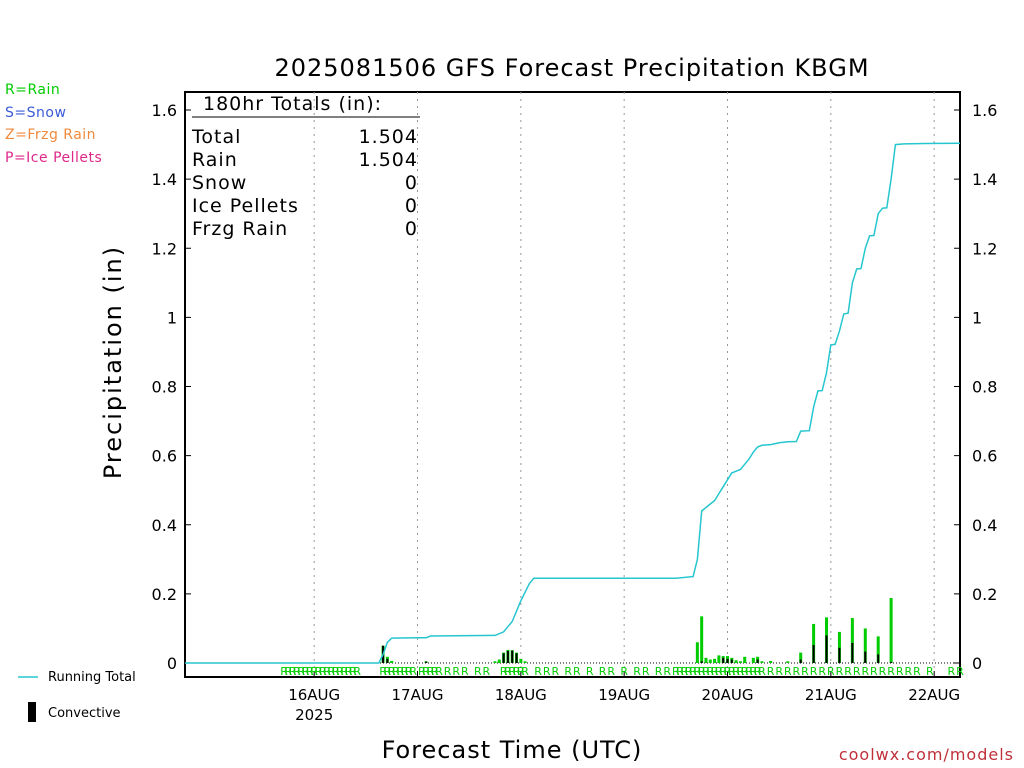 This screenshot has height=768, width=1024. I want to click on y-tick-label-right: 0.2, so click(984, 594).